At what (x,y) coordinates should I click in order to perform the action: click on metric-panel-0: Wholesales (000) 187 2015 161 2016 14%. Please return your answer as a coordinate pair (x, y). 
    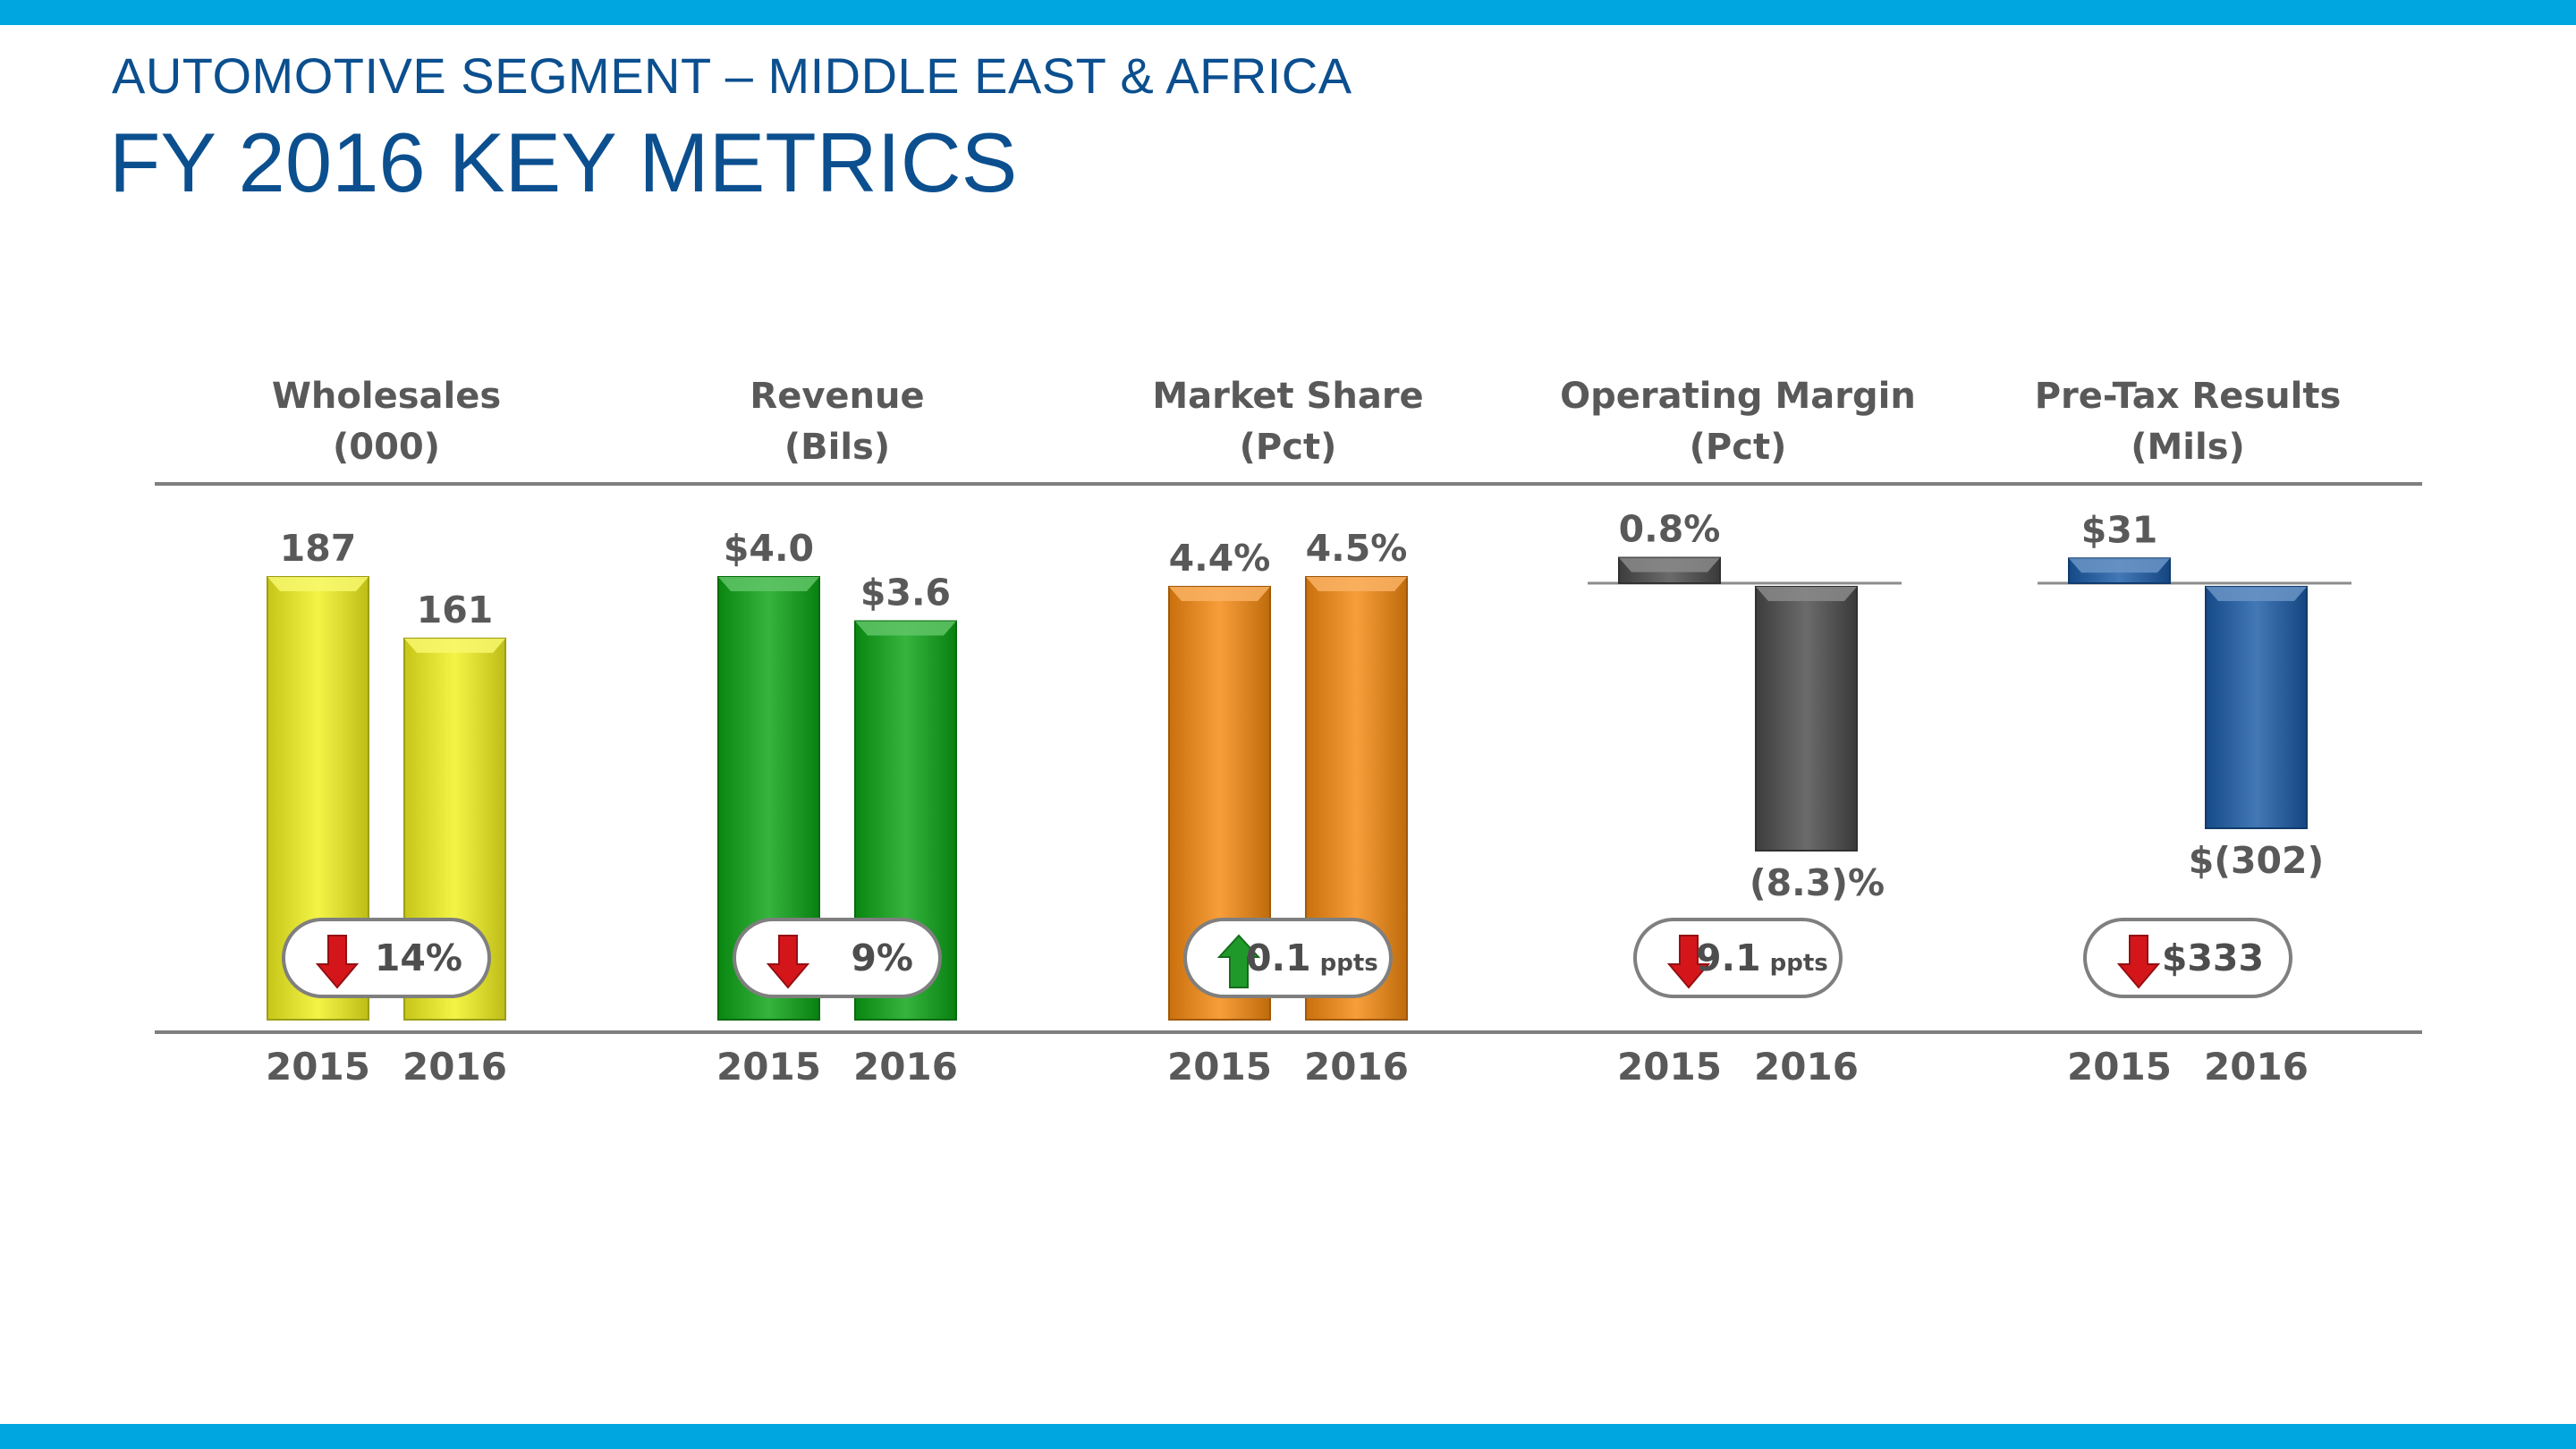
    Looking at the image, I should click on (386, 732).